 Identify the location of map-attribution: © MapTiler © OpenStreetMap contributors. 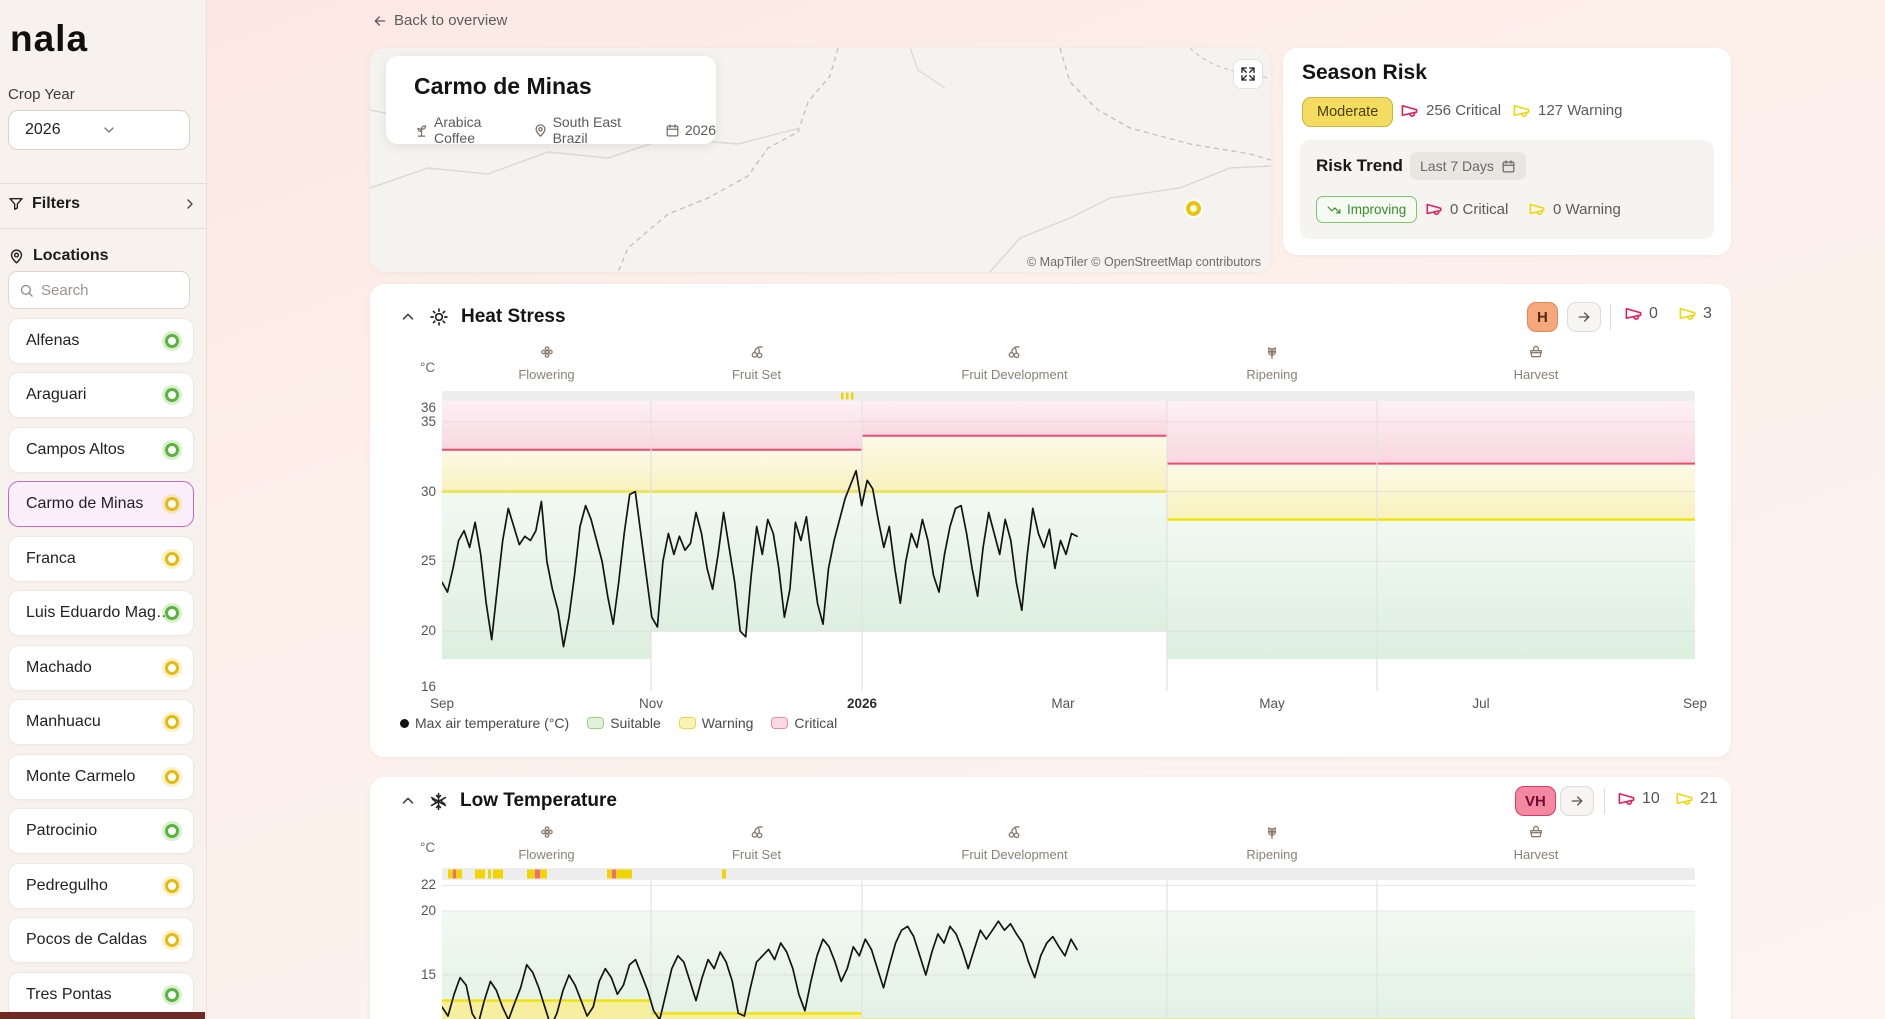
(1143, 262).